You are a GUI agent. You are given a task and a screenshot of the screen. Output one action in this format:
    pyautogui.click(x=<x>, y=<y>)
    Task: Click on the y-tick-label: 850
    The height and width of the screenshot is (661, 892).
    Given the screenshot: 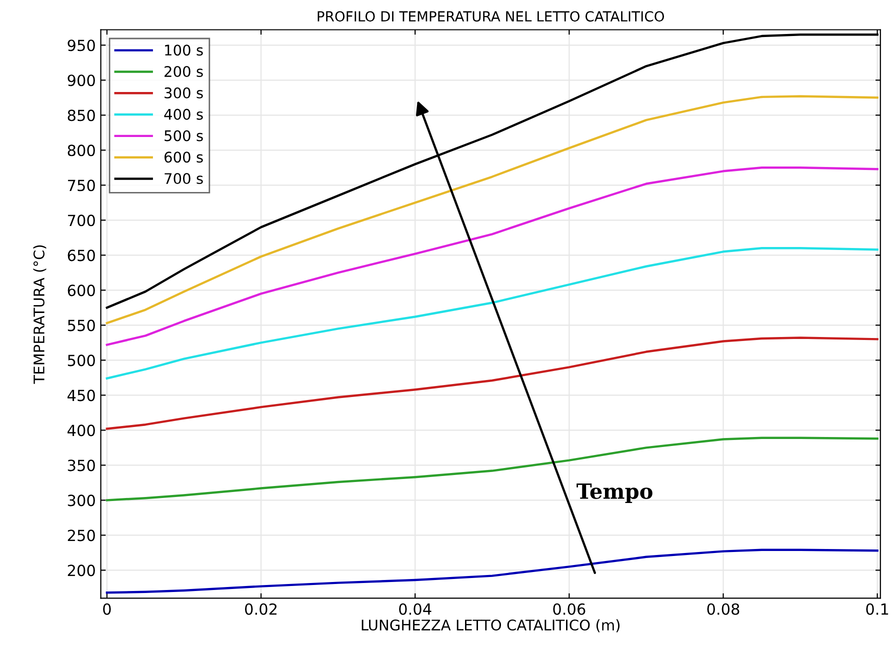 What is the action you would take?
    pyautogui.click(x=81, y=116)
    